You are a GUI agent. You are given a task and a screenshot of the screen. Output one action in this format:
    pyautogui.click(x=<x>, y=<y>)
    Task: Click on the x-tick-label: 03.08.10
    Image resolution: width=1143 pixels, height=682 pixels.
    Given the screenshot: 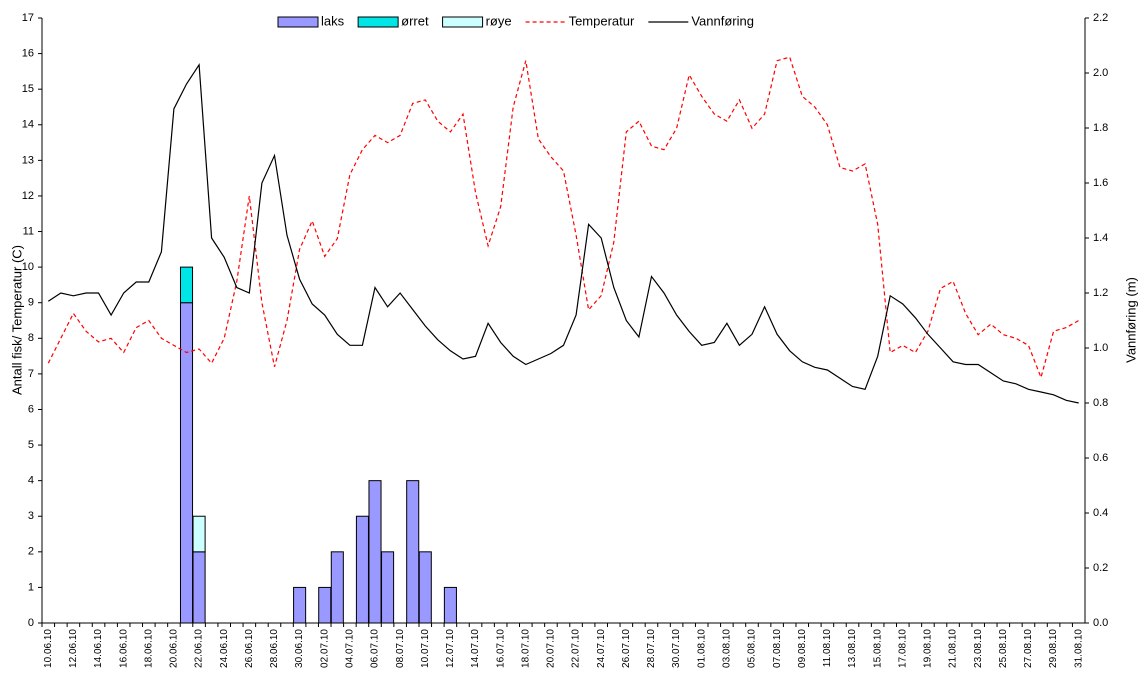 What is the action you would take?
    pyautogui.click(x=727, y=648)
    